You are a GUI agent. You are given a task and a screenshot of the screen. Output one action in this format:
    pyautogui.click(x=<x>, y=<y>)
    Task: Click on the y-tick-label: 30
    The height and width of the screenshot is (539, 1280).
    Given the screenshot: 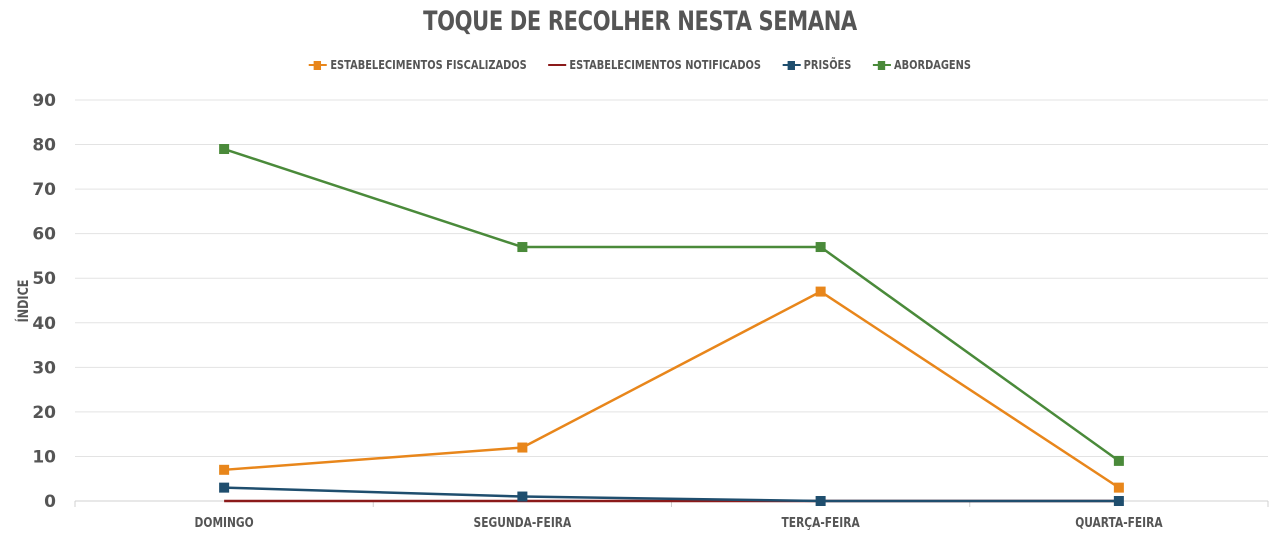 What is the action you would take?
    pyautogui.click(x=44, y=368)
    